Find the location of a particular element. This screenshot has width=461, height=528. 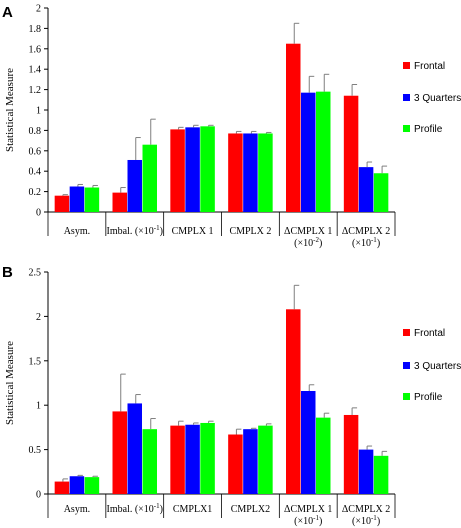

panel-b-legend-label: 3 Quarters is located at coordinates (437, 366).